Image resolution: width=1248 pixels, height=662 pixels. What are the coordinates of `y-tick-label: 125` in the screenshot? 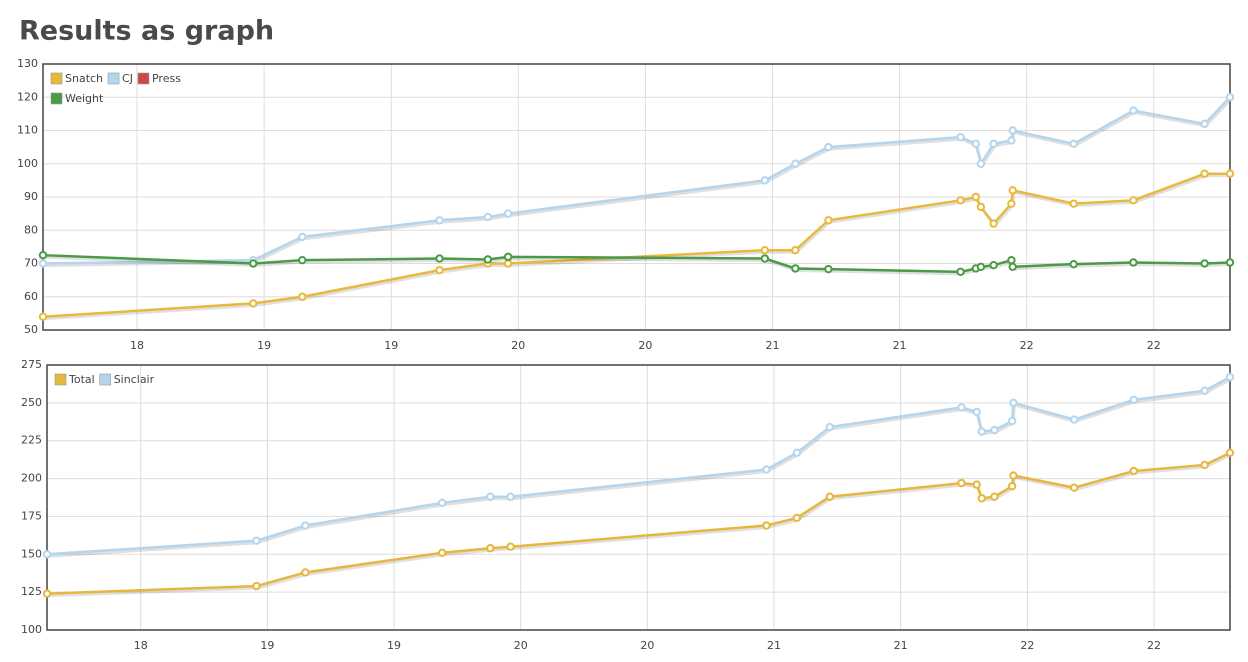 It's located at (31, 591).